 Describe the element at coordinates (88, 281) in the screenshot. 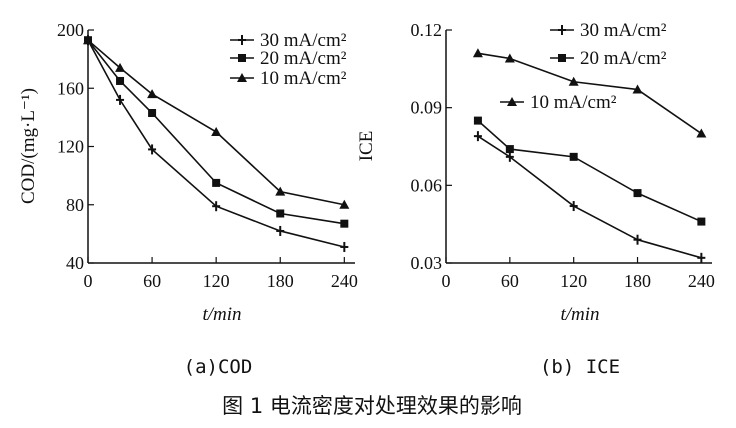

I see `cod-x-tick-label: 0` at that location.